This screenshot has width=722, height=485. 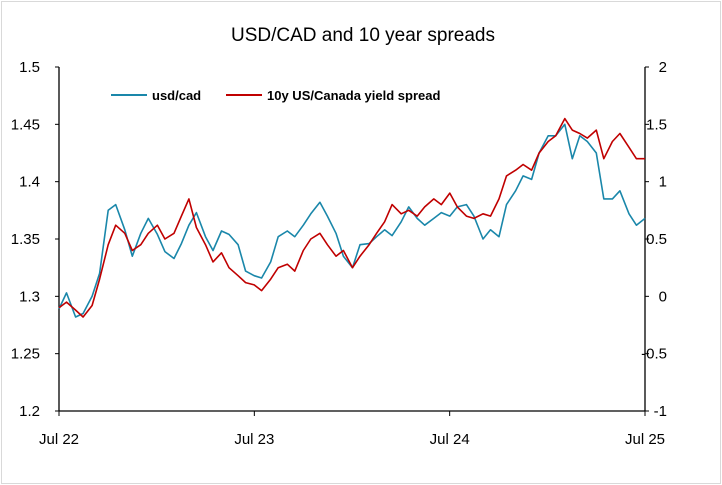 What do you see at coordinates (29, 182) in the screenshot?
I see `left-tick-label: 1.4` at bounding box center [29, 182].